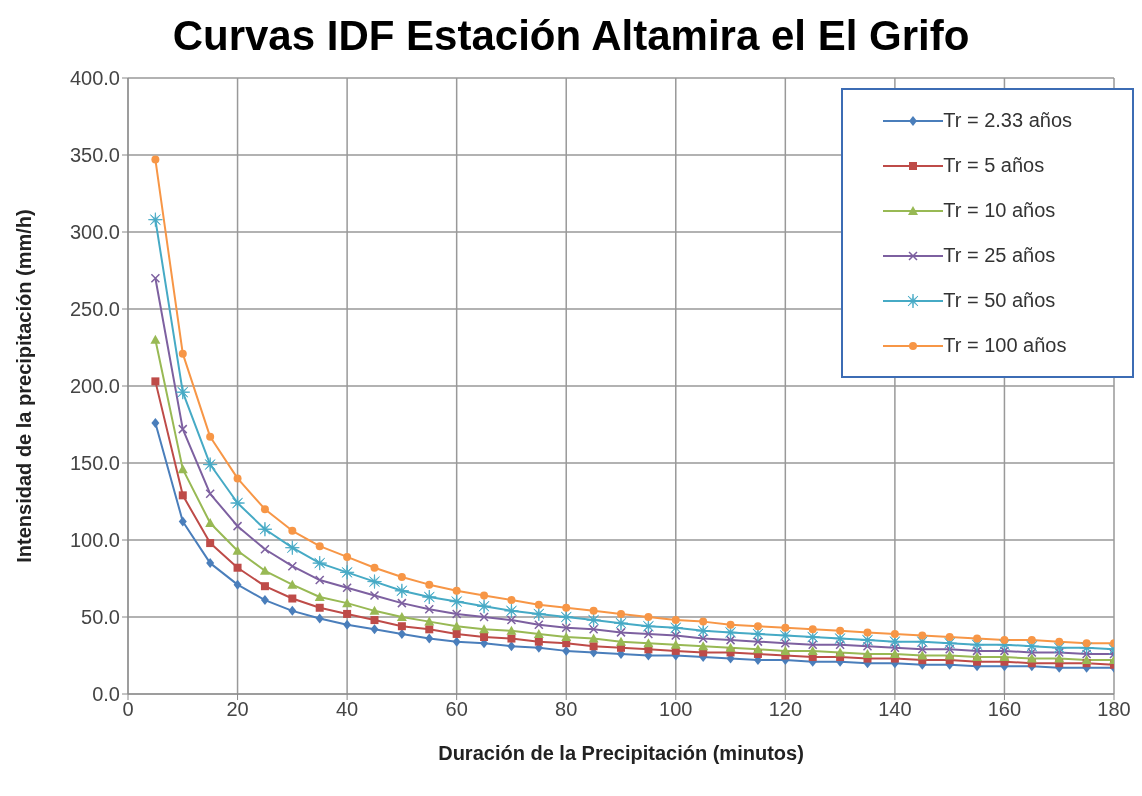  I want to click on y-tick-label: 200.0, so click(94, 386).